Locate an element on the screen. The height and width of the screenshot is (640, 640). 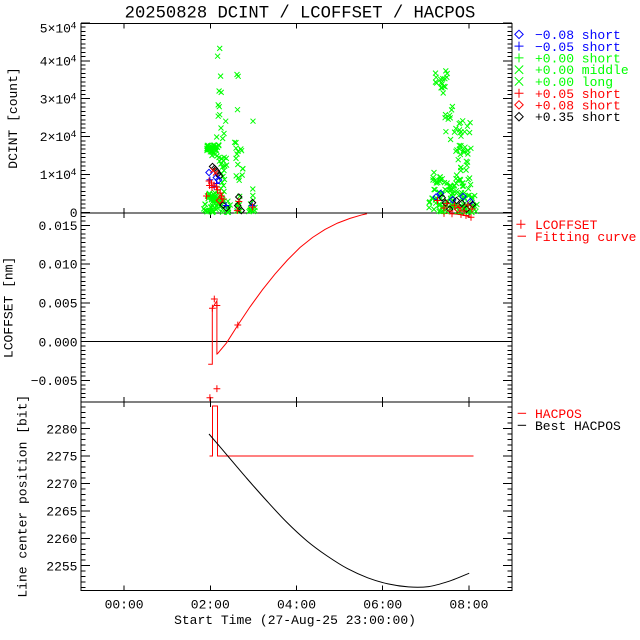
svg-text: 2280 is located at coordinates (61, 429).